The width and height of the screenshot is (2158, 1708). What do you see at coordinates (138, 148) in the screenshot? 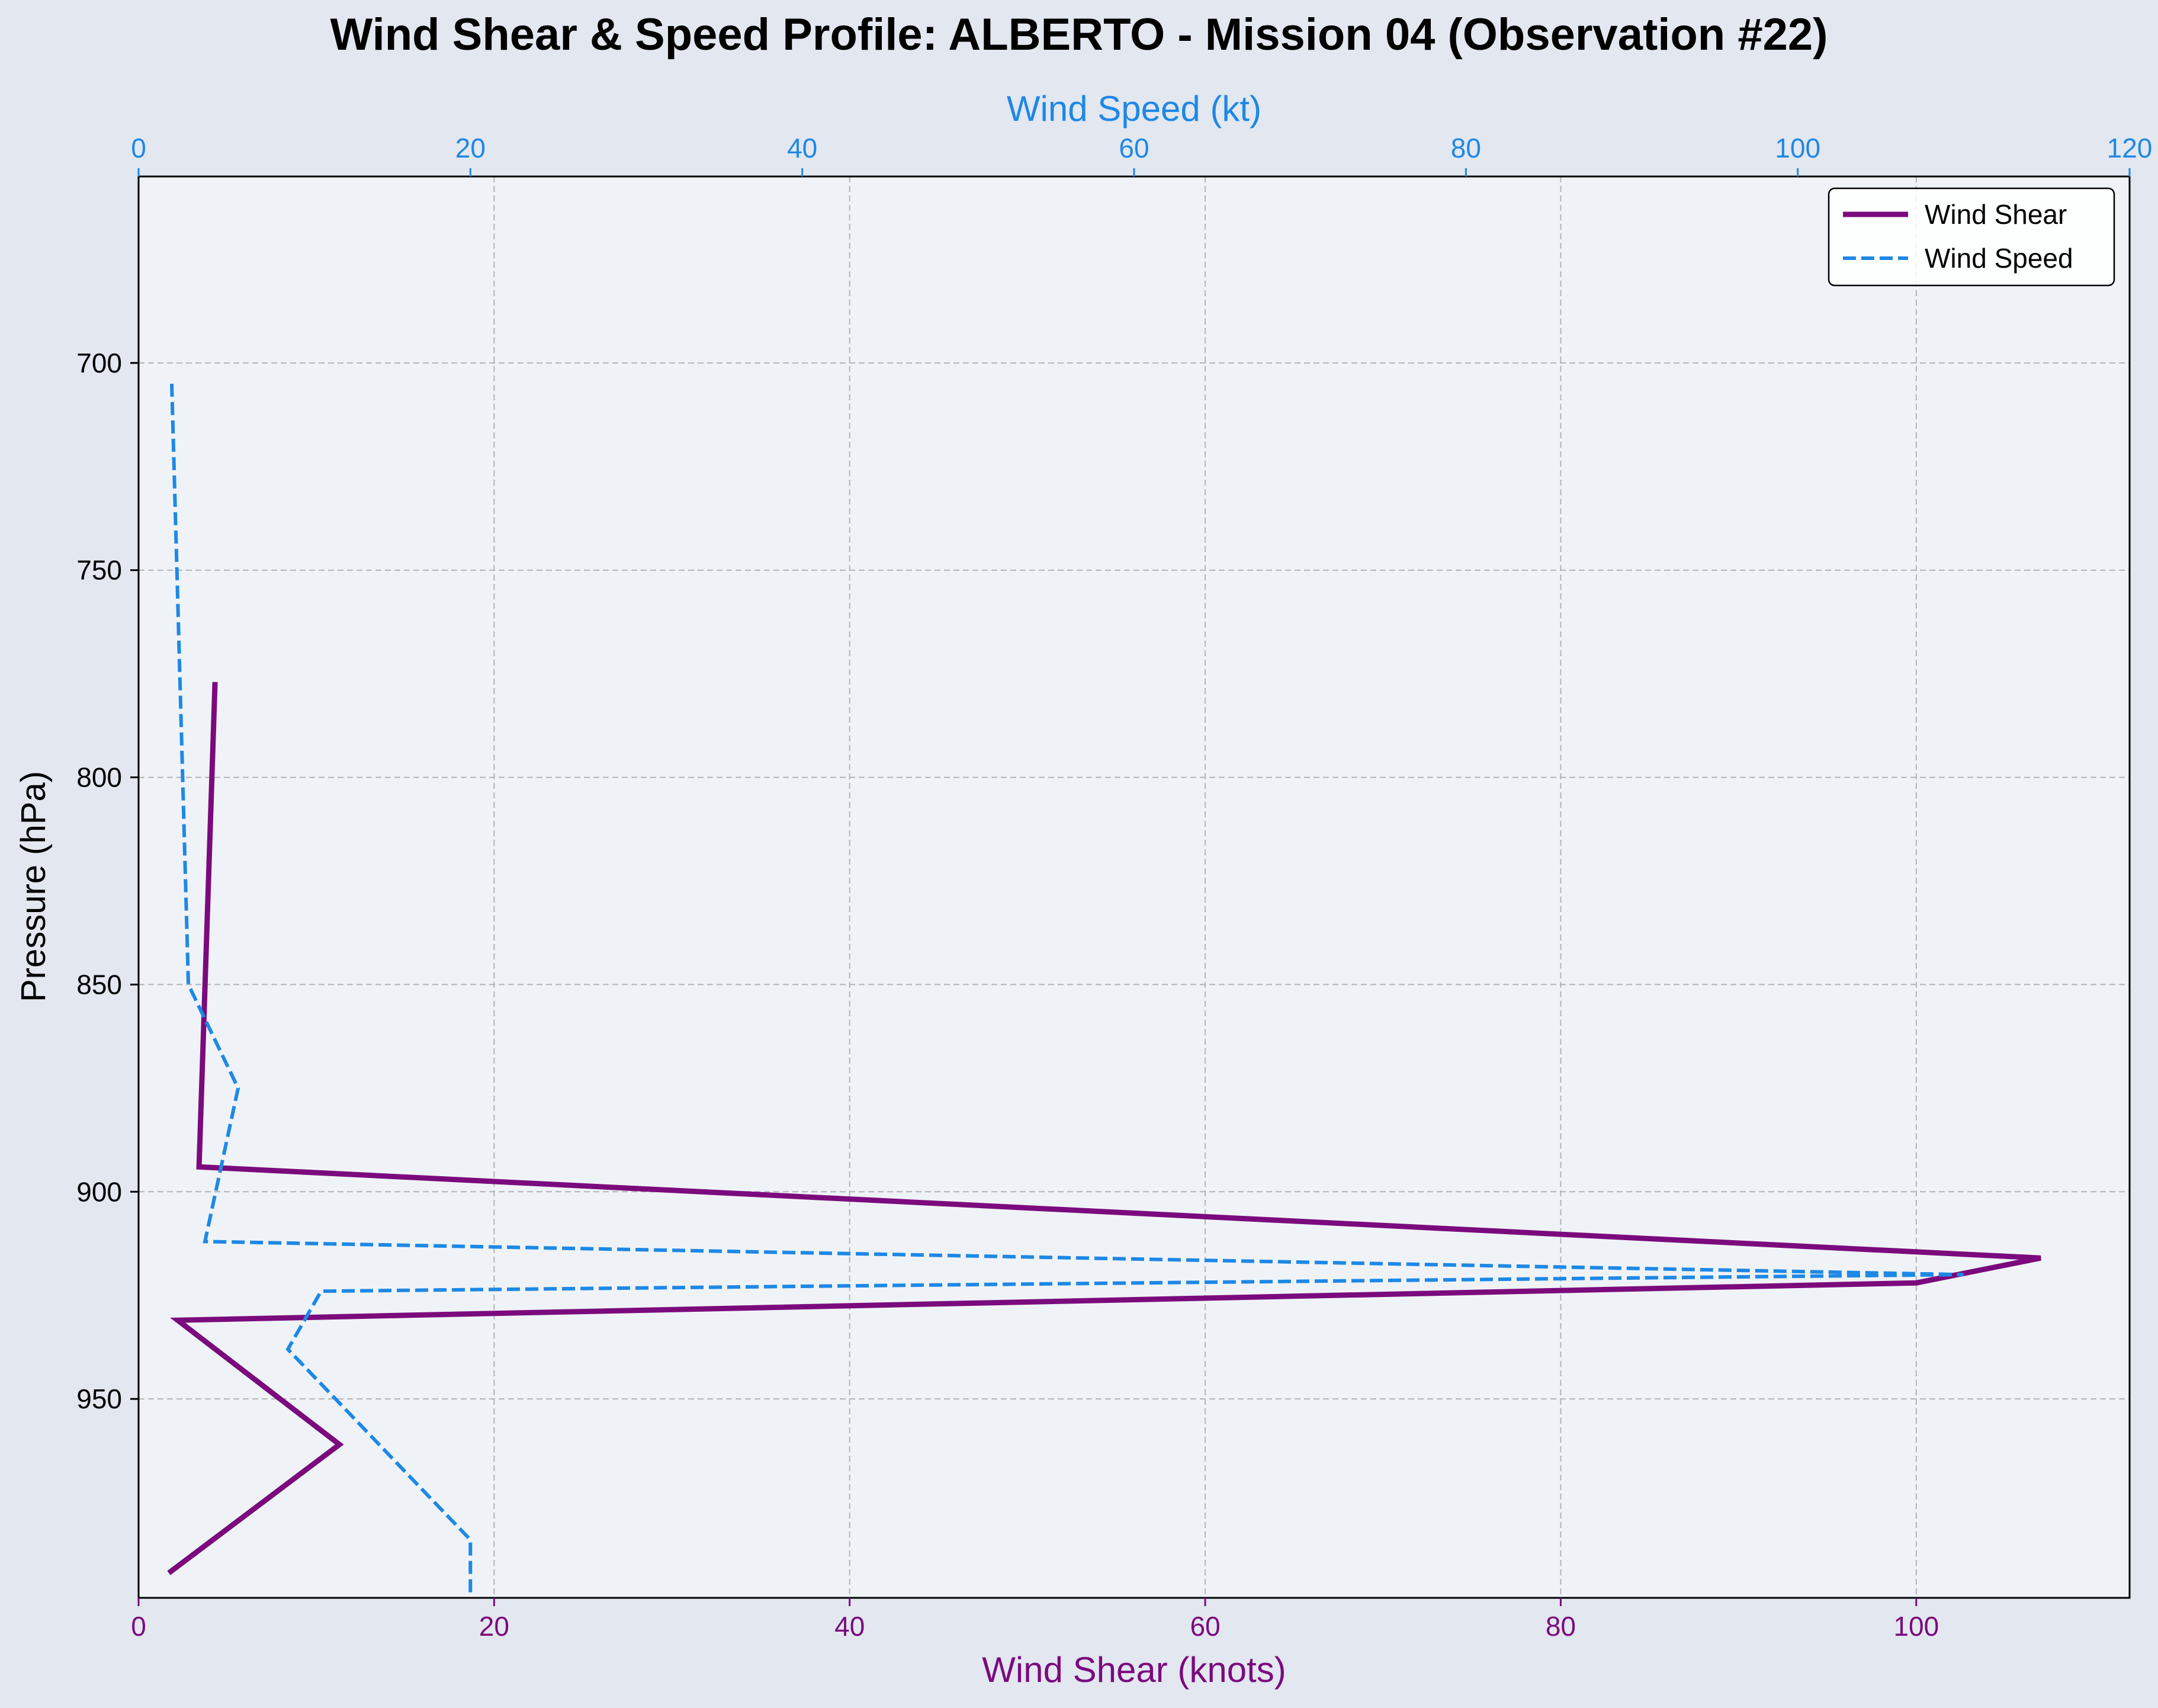
I see `x-top-tick-label-0: 0` at bounding box center [138, 148].